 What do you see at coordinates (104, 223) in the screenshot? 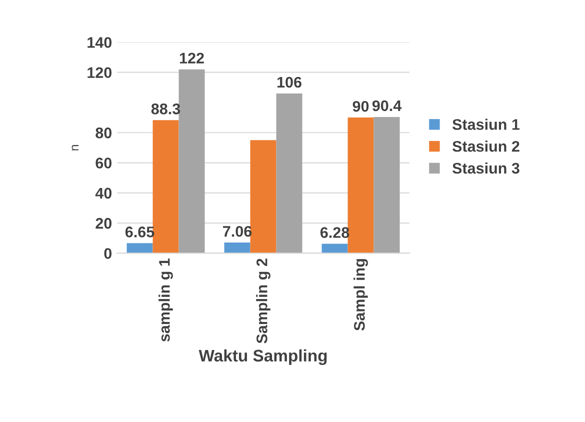
I see `y-tick-label: 20` at bounding box center [104, 223].